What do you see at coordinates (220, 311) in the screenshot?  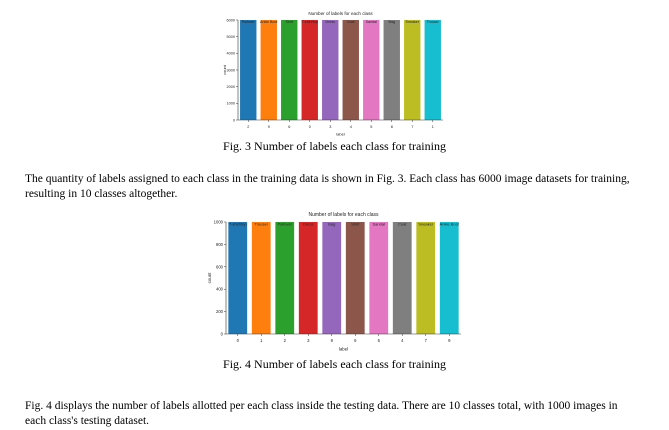 I see `y-tick-label: 200` at bounding box center [220, 311].